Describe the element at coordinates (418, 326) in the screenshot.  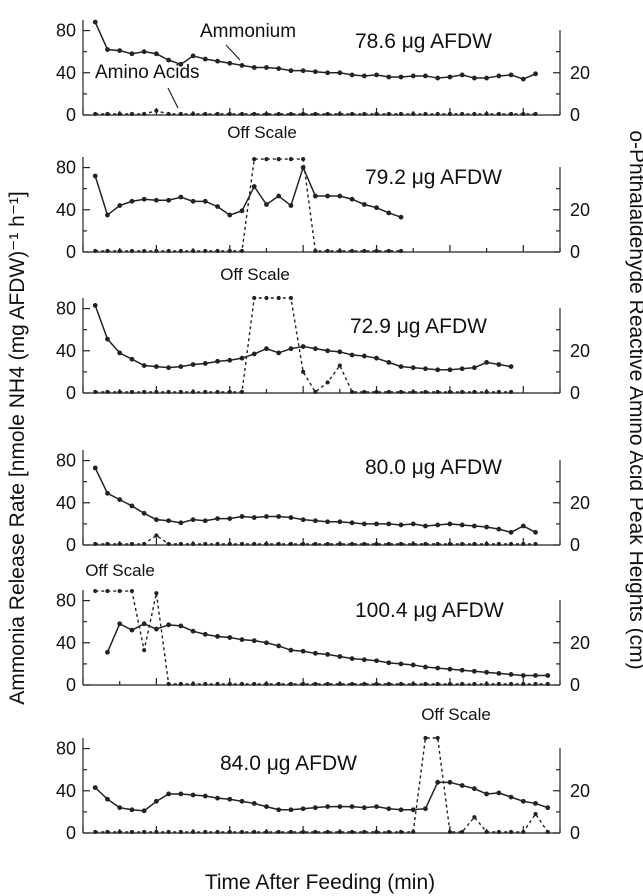
I see `panel-mass-label: 72.9 μg AFDW` at that location.